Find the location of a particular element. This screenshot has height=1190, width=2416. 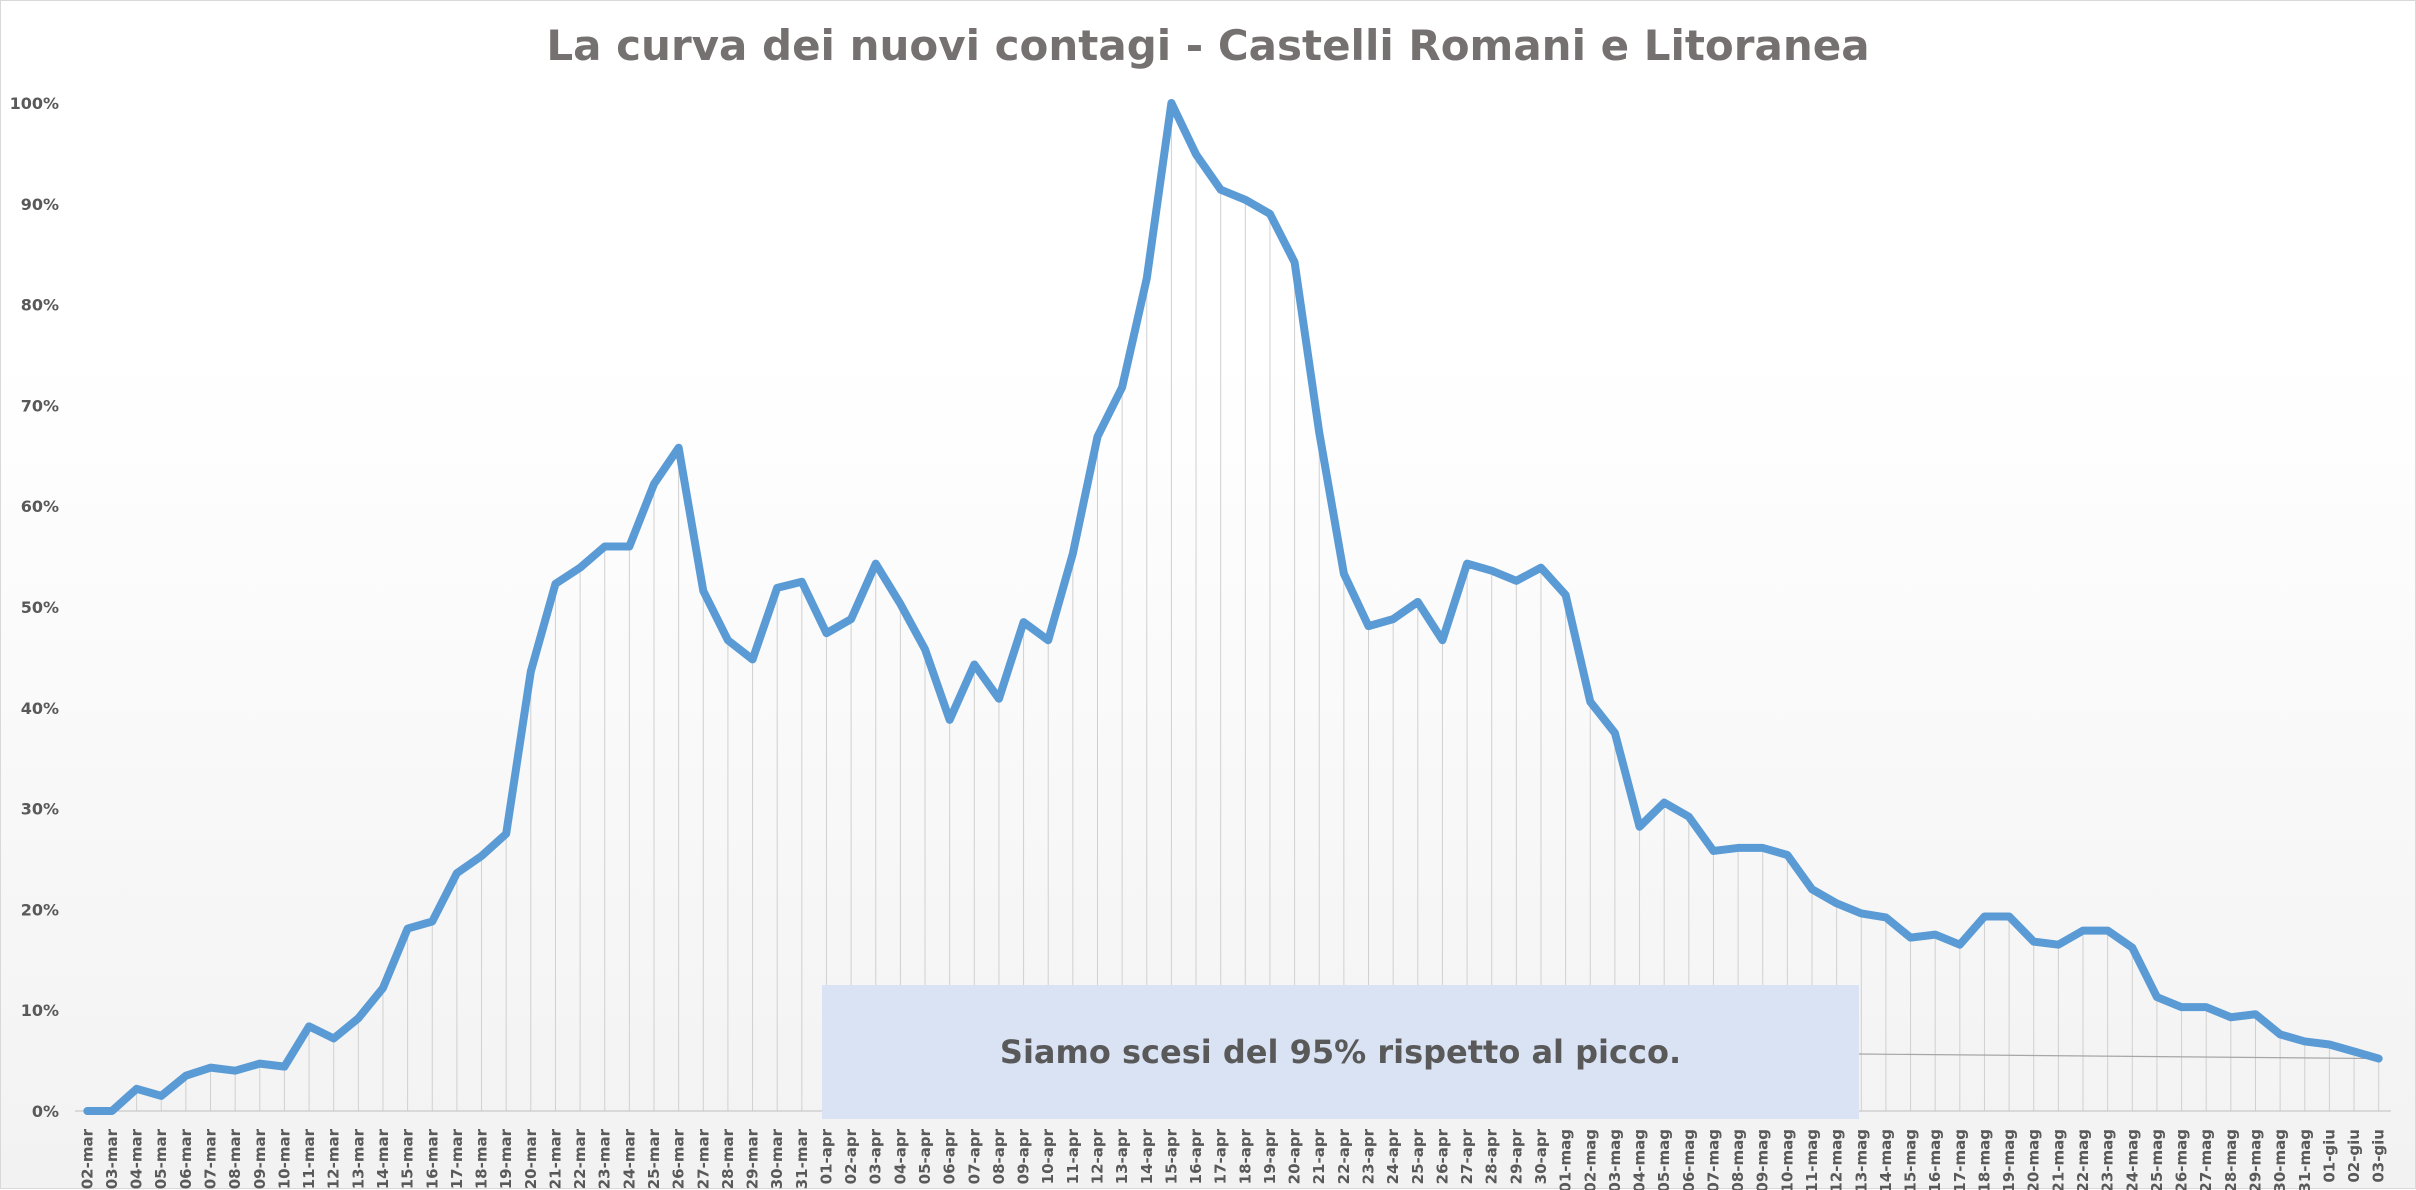

x-tick-label: 17-mag is located at coordinates (1960, 1159).